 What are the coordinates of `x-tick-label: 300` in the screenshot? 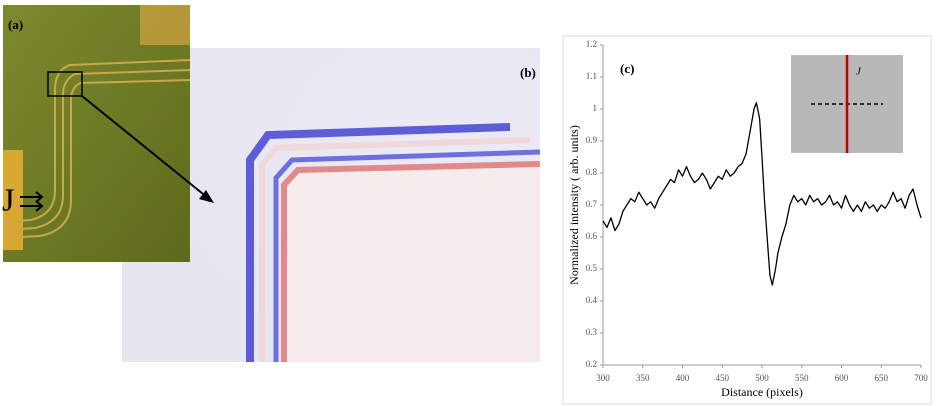 It's located at (603, 378).